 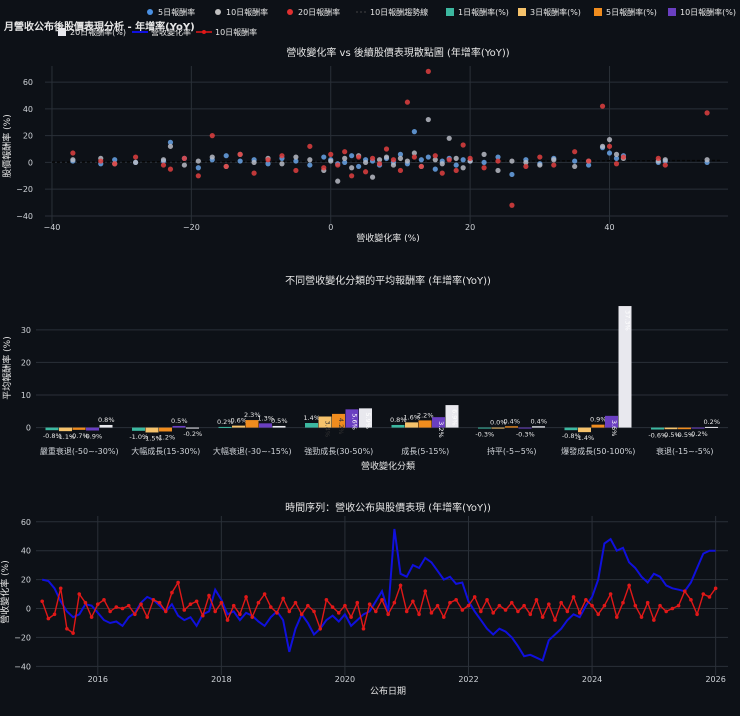 What do you see at coordinates (22, 666) in the screenshot?
I see `ts-ytick: −40` at bounding box center [22, 666].